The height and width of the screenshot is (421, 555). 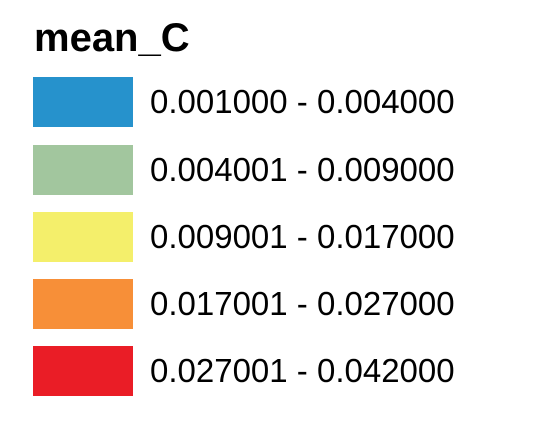 I want to click on legend-item: 0.027001 - 0.042000, so click(x=277, y=371).